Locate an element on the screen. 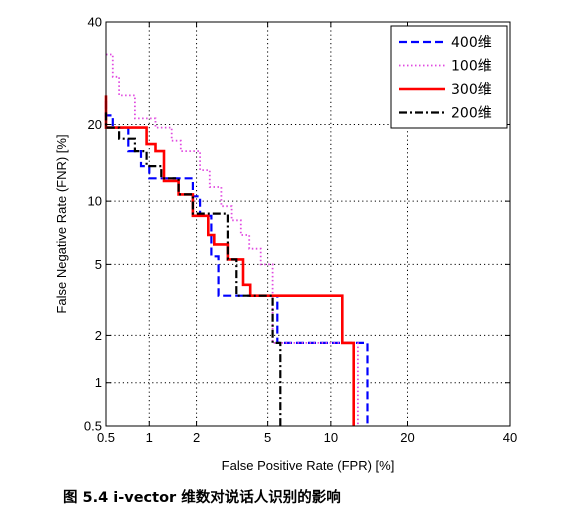 The height and width of the screenshot is (514, 562). y-tick-label: 5 is located at coordinates (98, 264).